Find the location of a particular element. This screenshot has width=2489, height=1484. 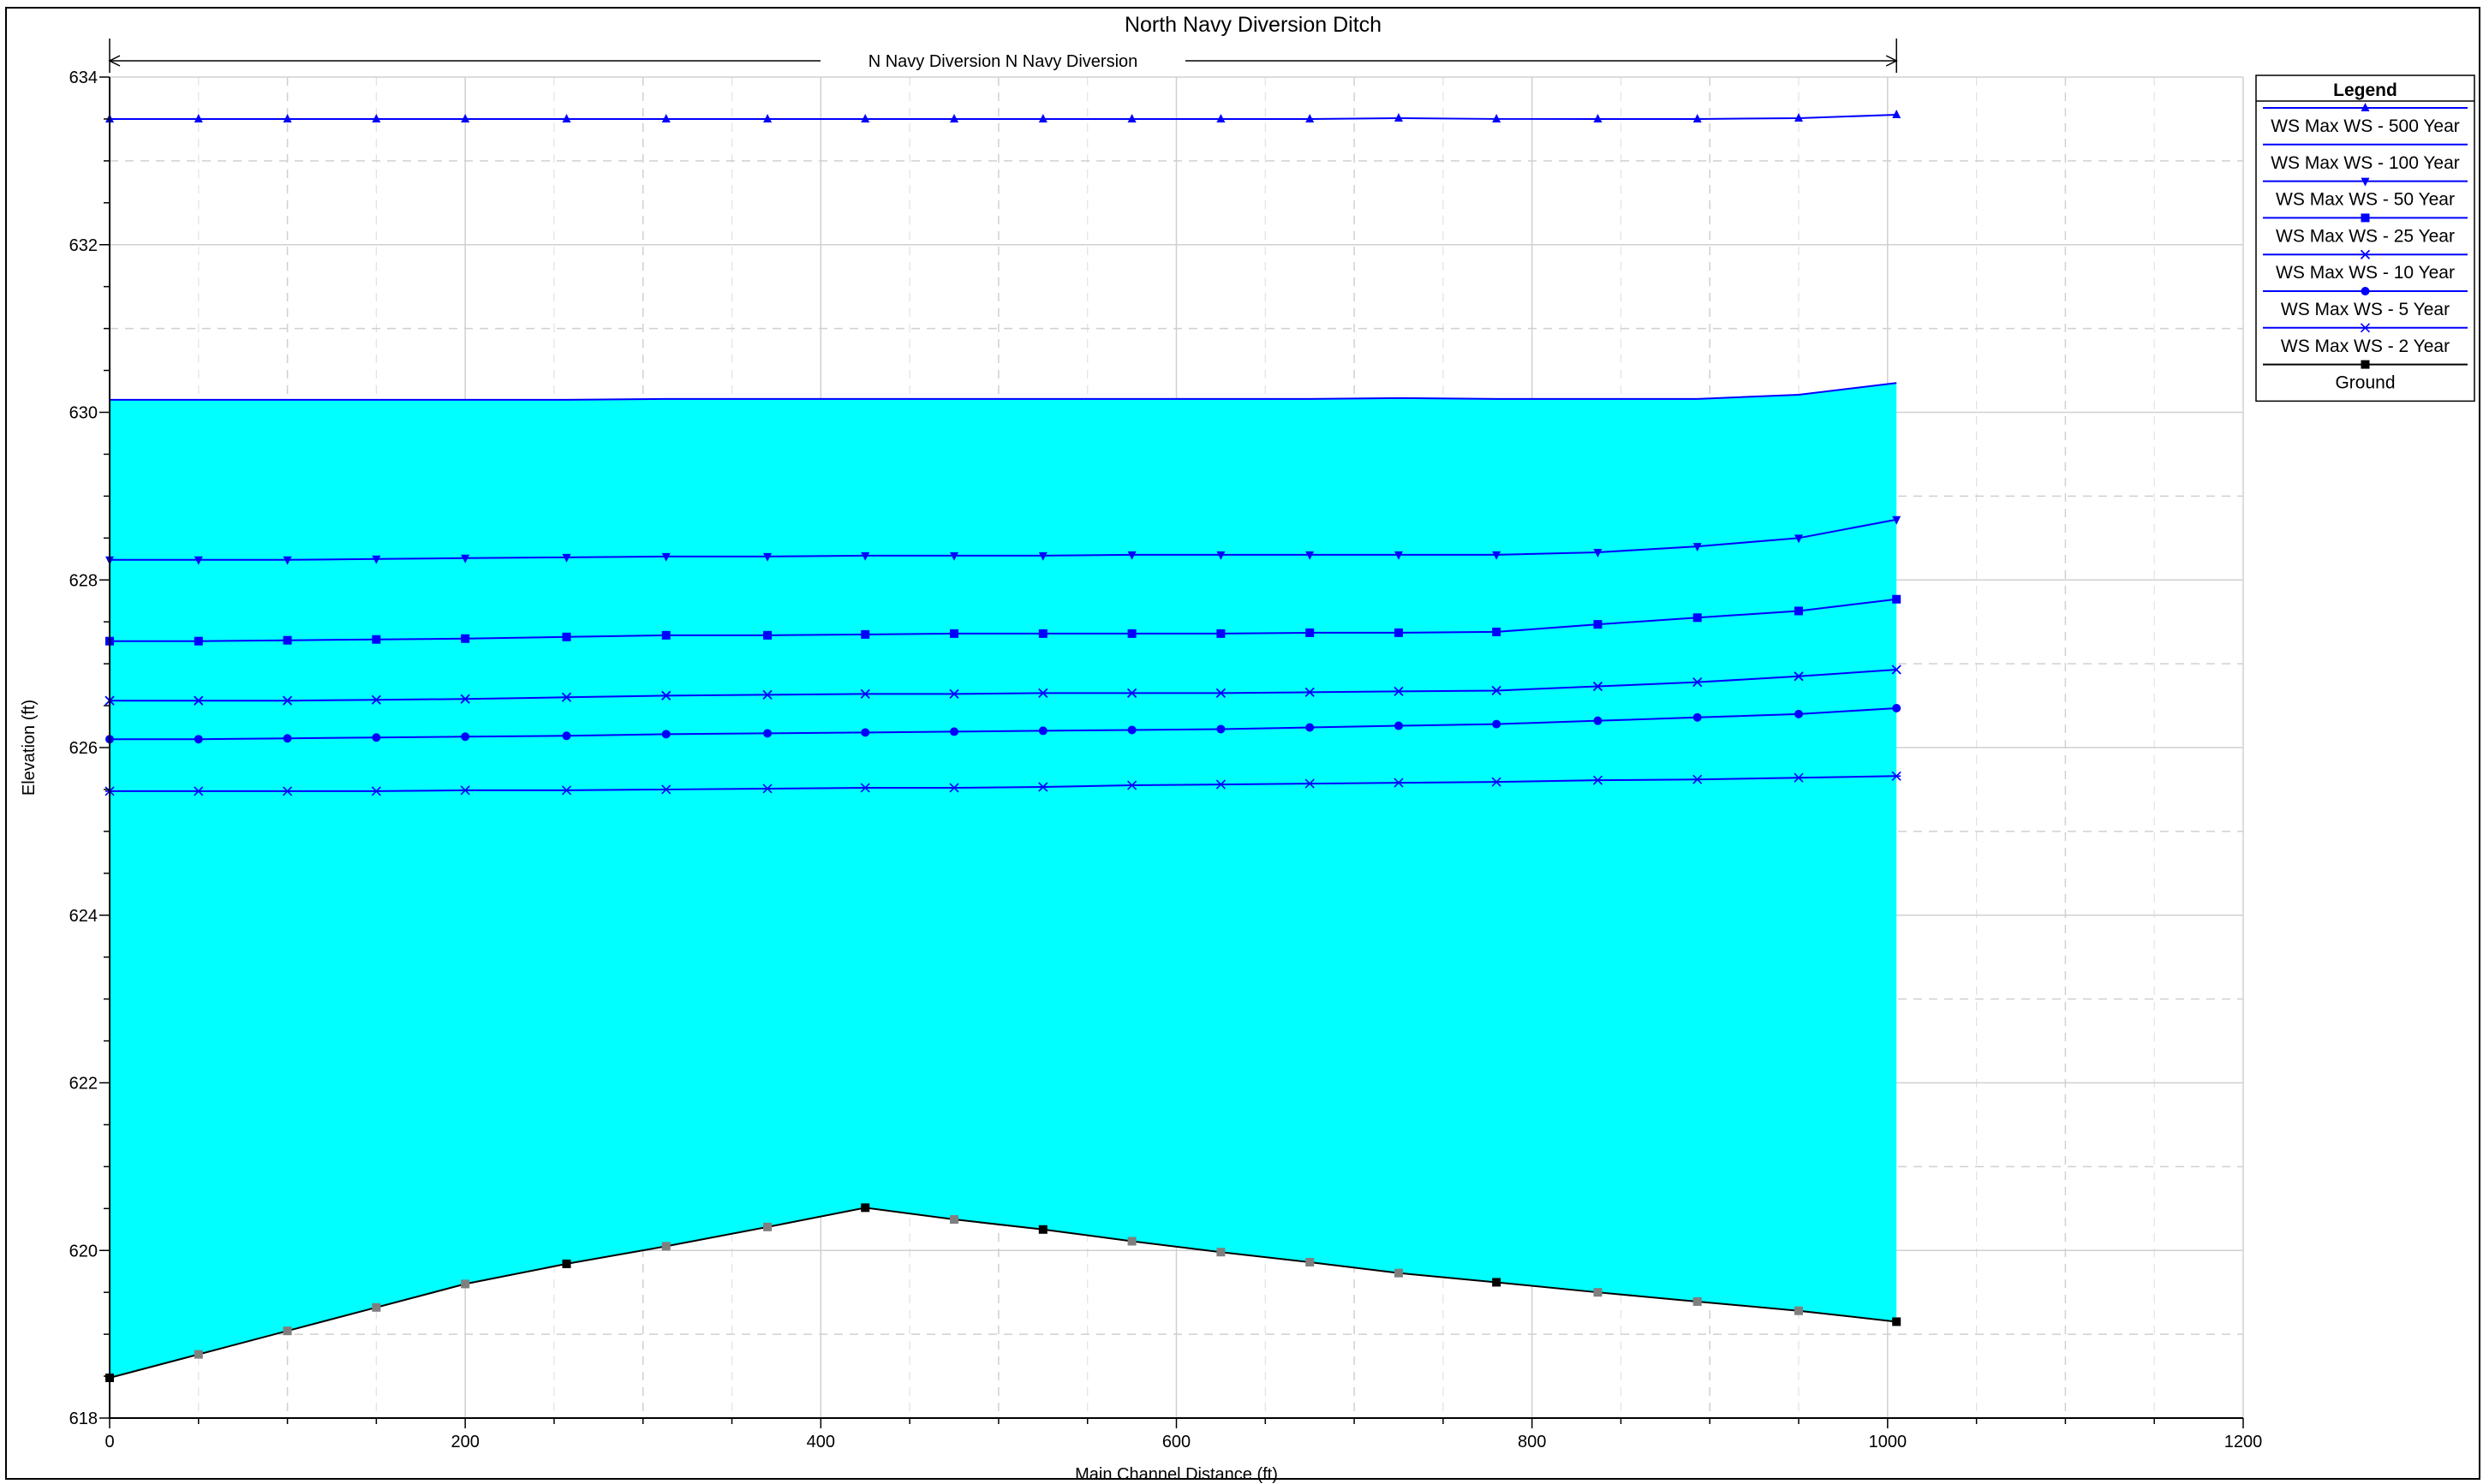

x-tick-label: 200 is located at coordinates (465, 1442).